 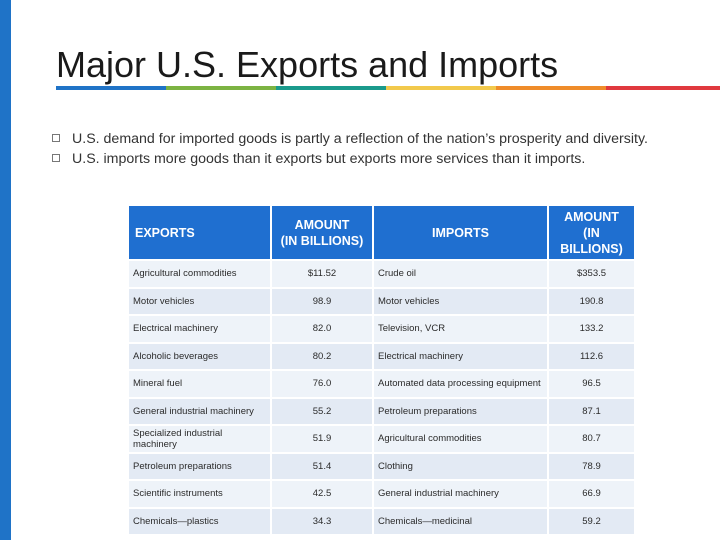 I want to click on import-amount: 112.6, so click(x=591, y=356).